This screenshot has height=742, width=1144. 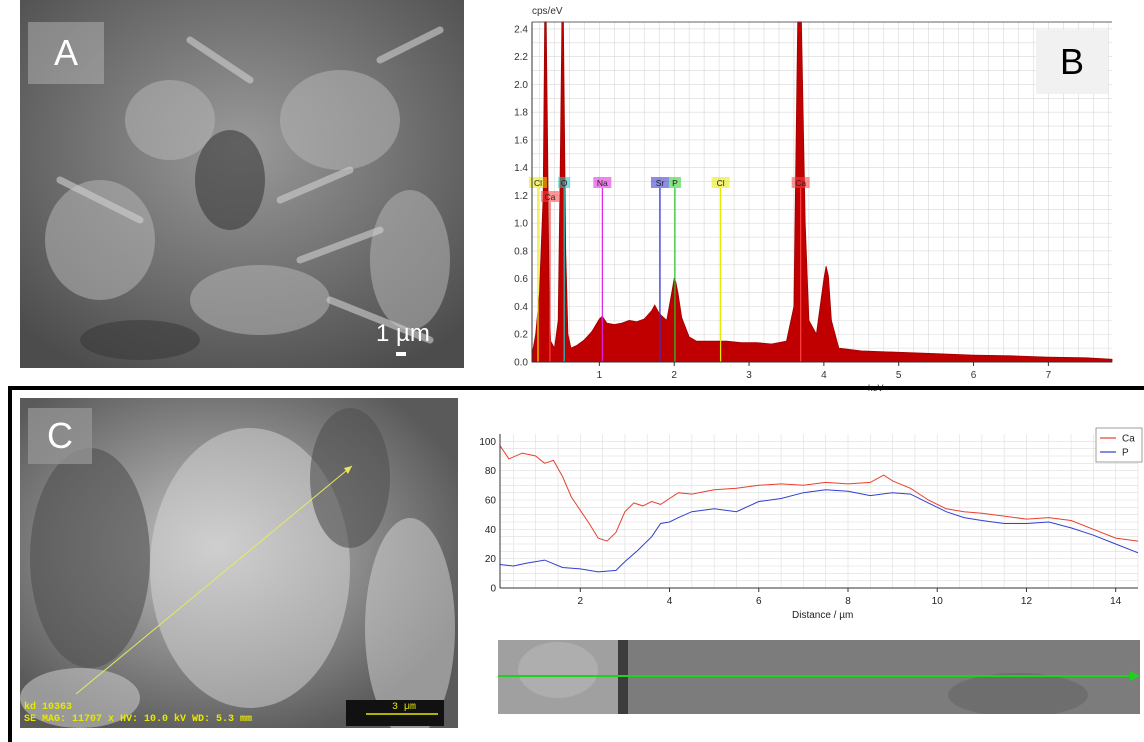 I want to click on element-marker-label: Na, so click(x=602, y=183).